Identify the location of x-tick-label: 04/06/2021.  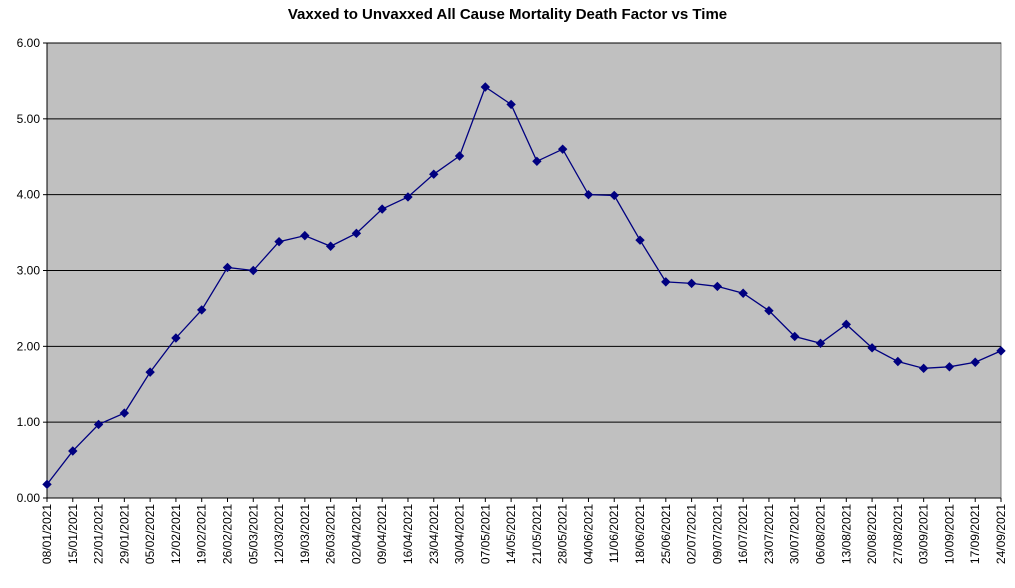
(588, 534).